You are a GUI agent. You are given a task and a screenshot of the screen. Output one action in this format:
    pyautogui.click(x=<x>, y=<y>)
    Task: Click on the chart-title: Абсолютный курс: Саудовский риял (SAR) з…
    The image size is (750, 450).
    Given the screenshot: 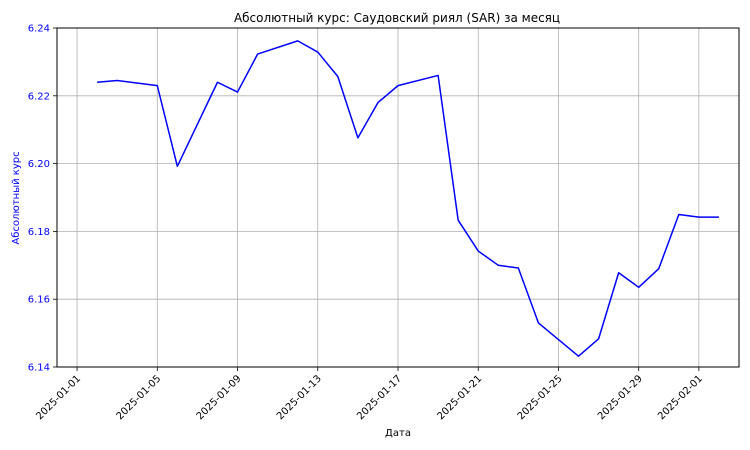 What is the action you would take?
    pyautogui.click(x=397, y=18)
    